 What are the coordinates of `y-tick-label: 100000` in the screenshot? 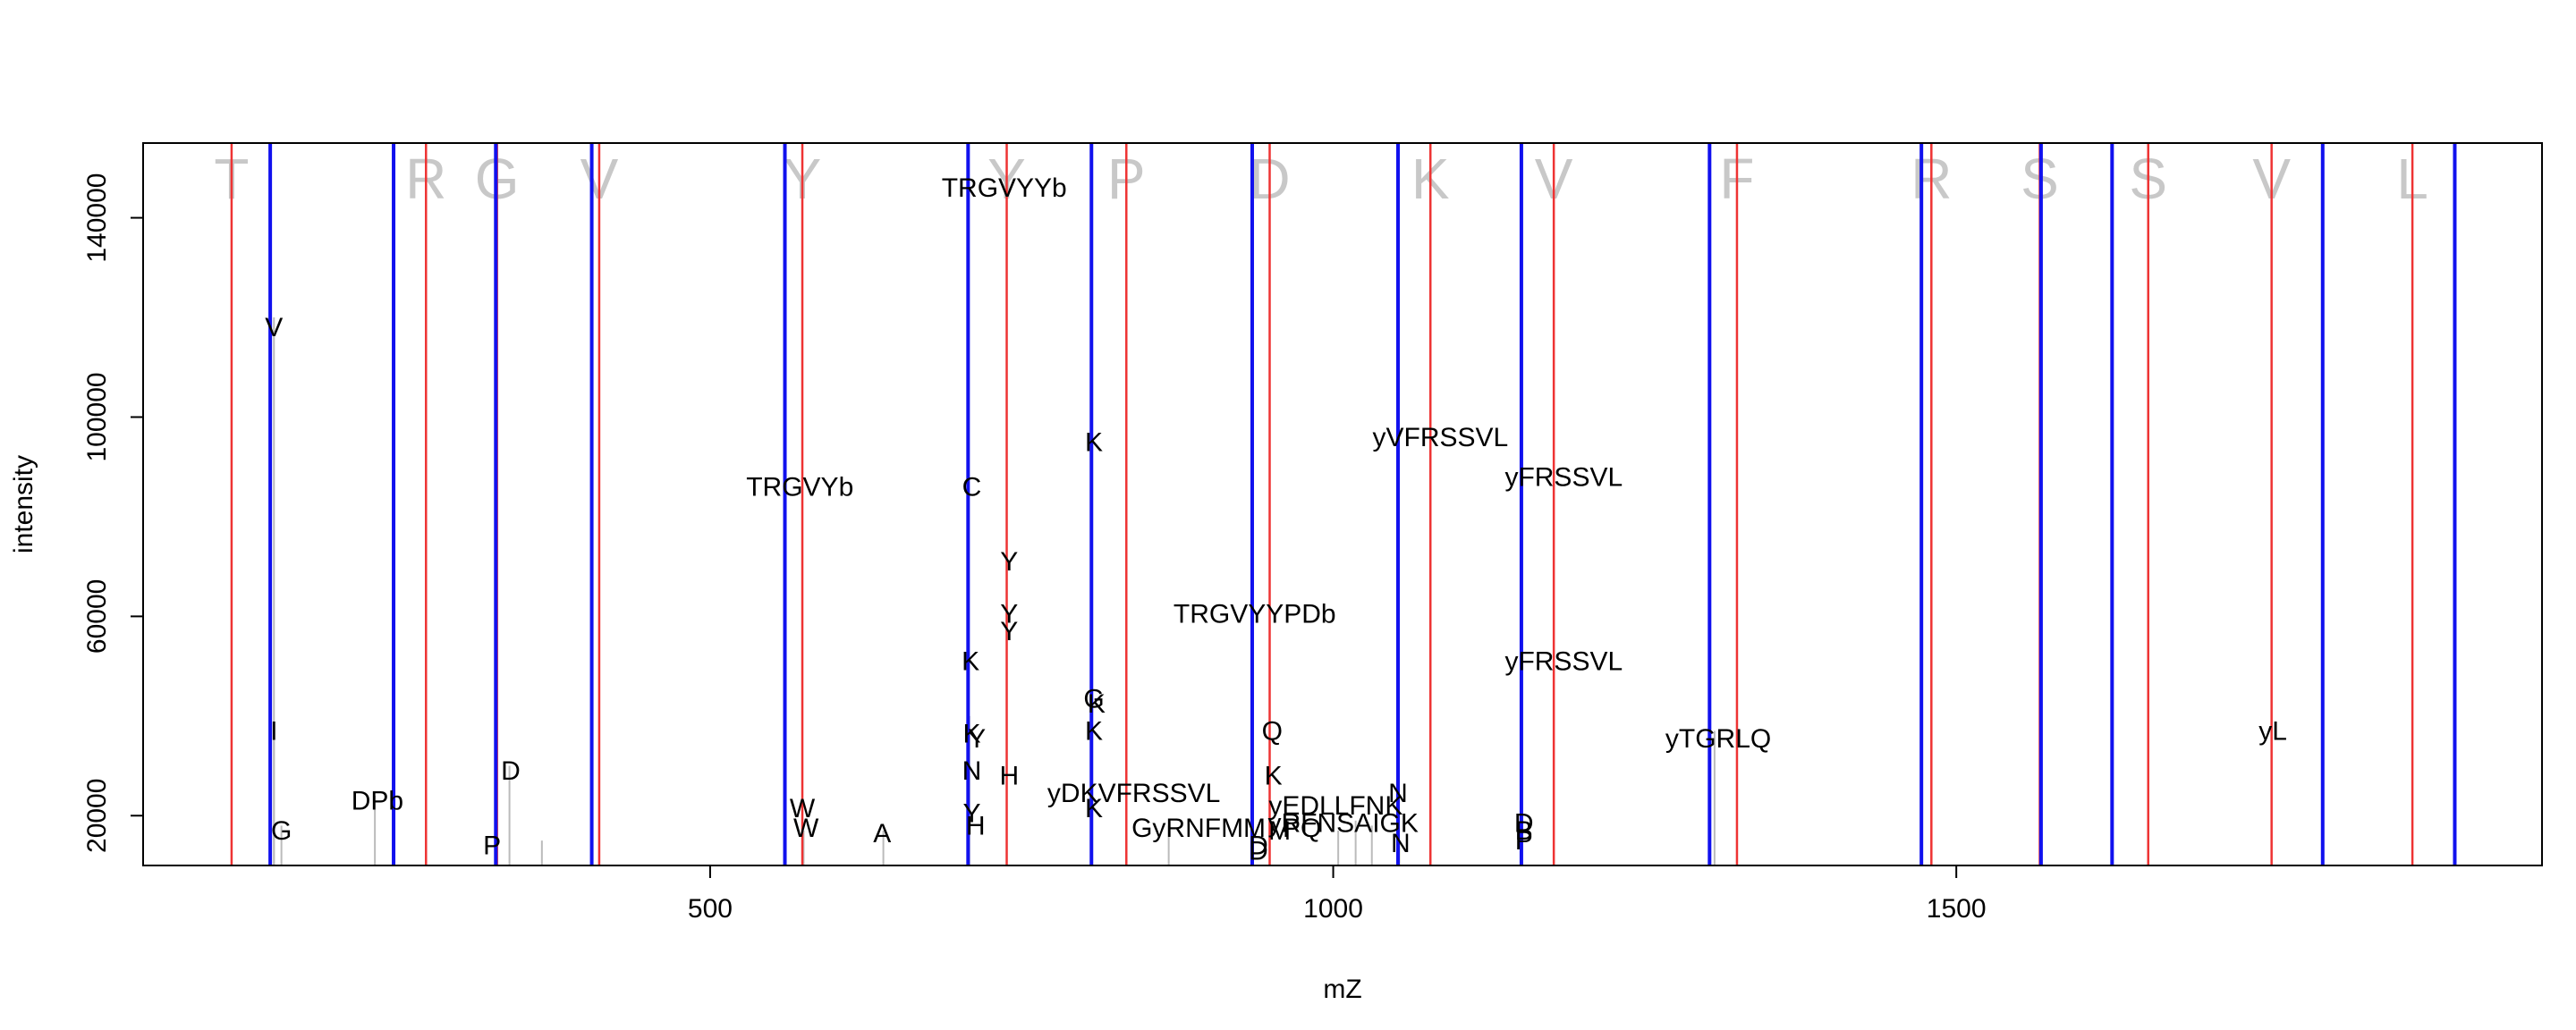 It's located at (97, 417).